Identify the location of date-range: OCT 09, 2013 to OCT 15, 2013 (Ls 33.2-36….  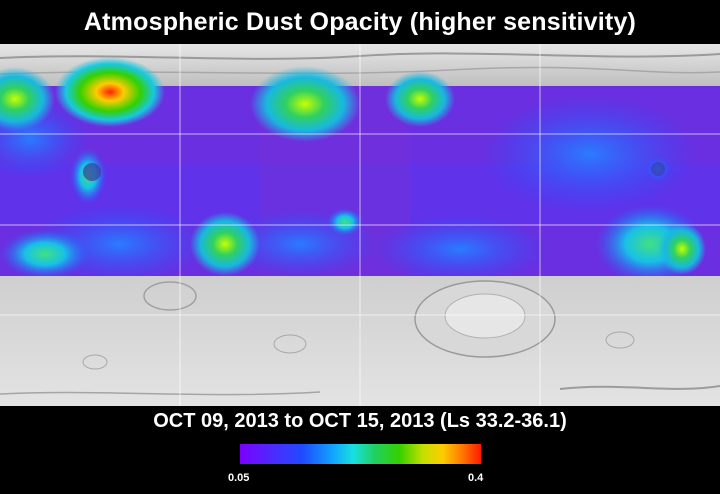
(360, 421).